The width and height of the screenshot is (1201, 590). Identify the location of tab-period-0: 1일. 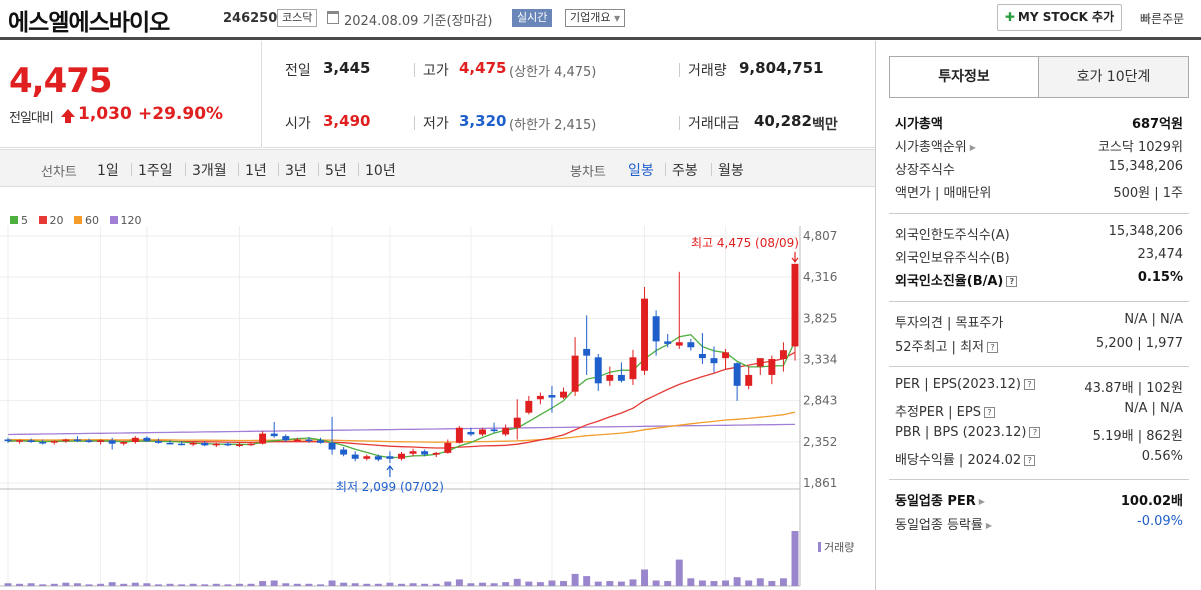
(108, 171).